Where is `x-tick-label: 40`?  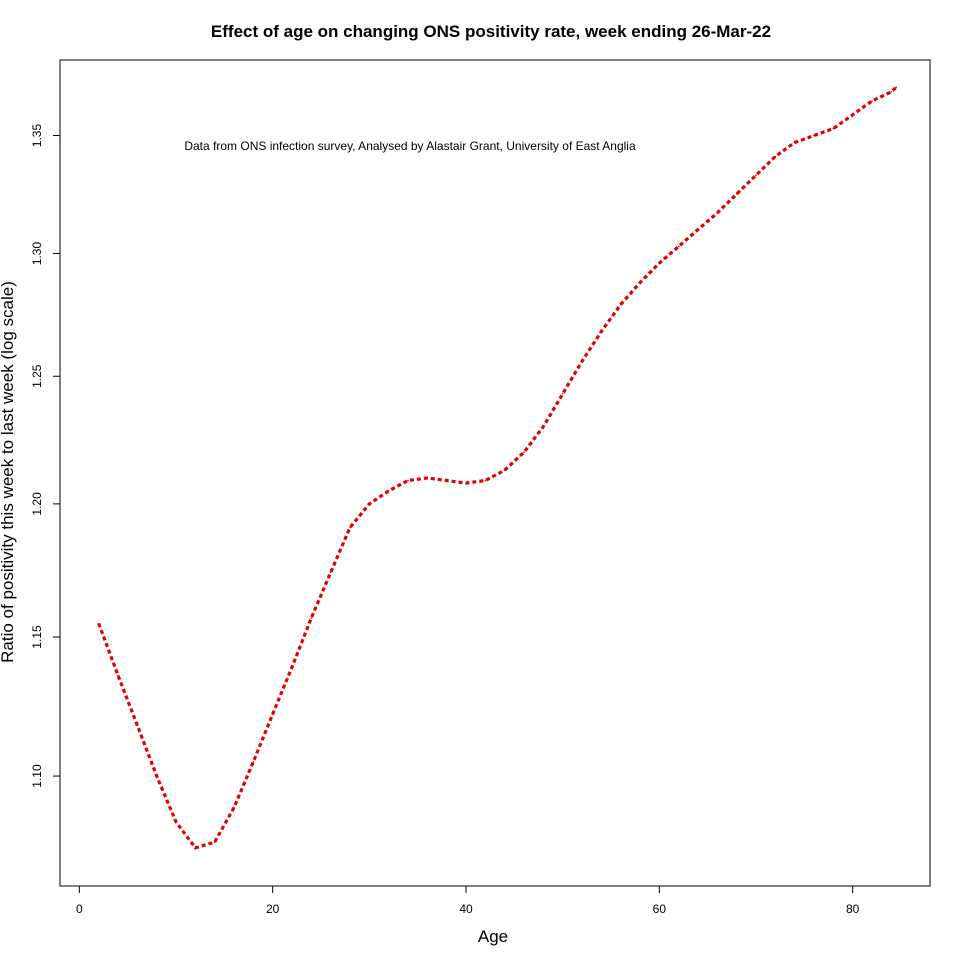 x-tick-label: 40 is located at coordinates (466, 909).